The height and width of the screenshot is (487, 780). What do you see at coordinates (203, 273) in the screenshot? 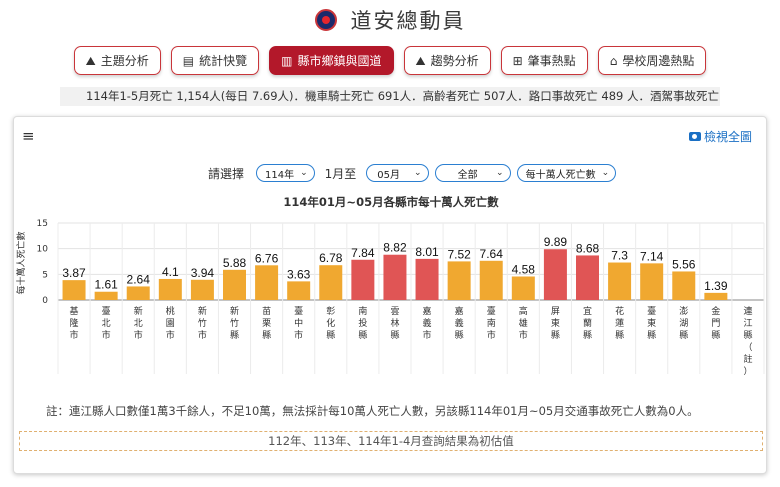
I see `bar-value-label: 3.94` at bounding box center [203, 273].